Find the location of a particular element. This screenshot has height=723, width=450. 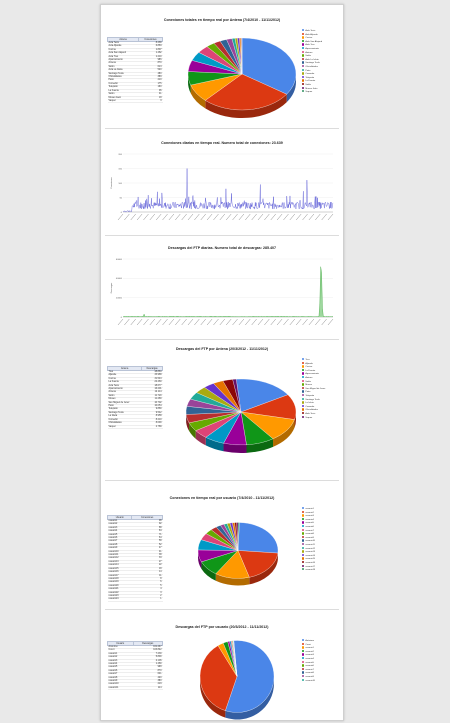

legend-item: Museo is located at coordinates (313, 385).